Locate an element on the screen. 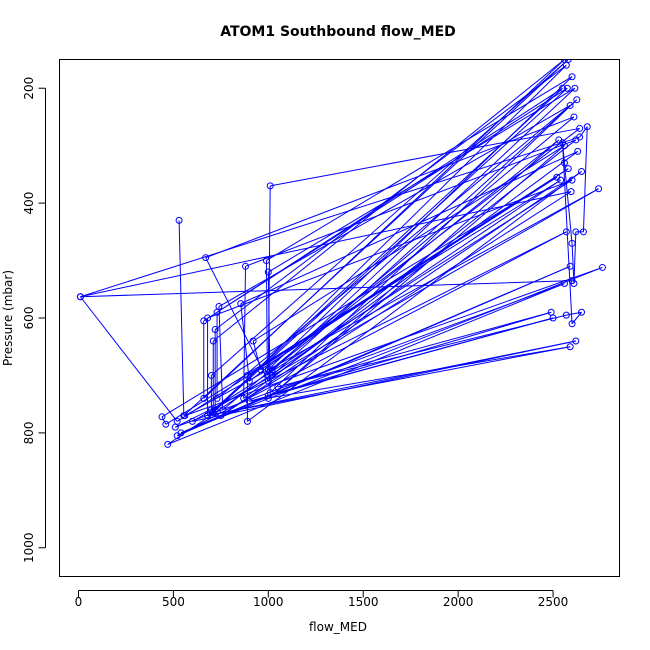  x-axis-label: flow_MED is located at coordinates (338, 627).